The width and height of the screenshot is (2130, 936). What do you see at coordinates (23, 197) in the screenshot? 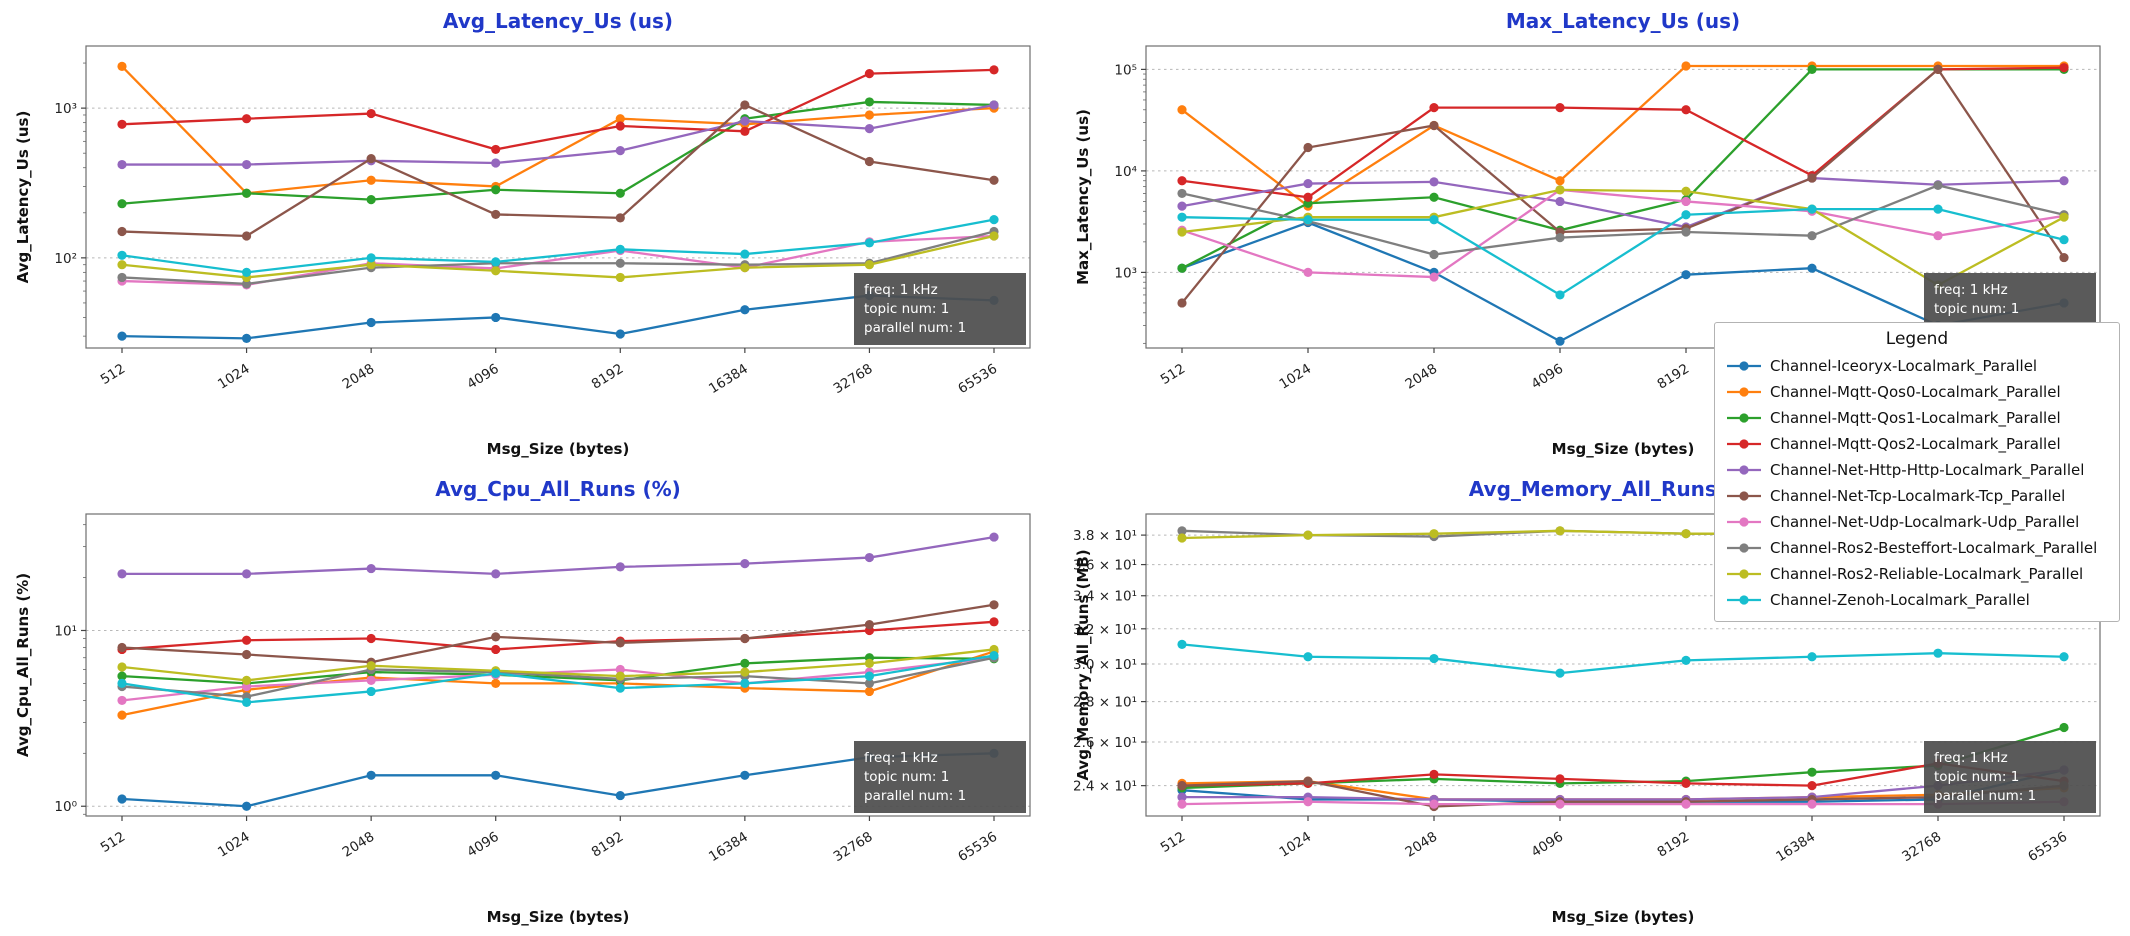
I see `y-axis-label: Avg_Latency_Us (us)` at bounding box center [23, 197].